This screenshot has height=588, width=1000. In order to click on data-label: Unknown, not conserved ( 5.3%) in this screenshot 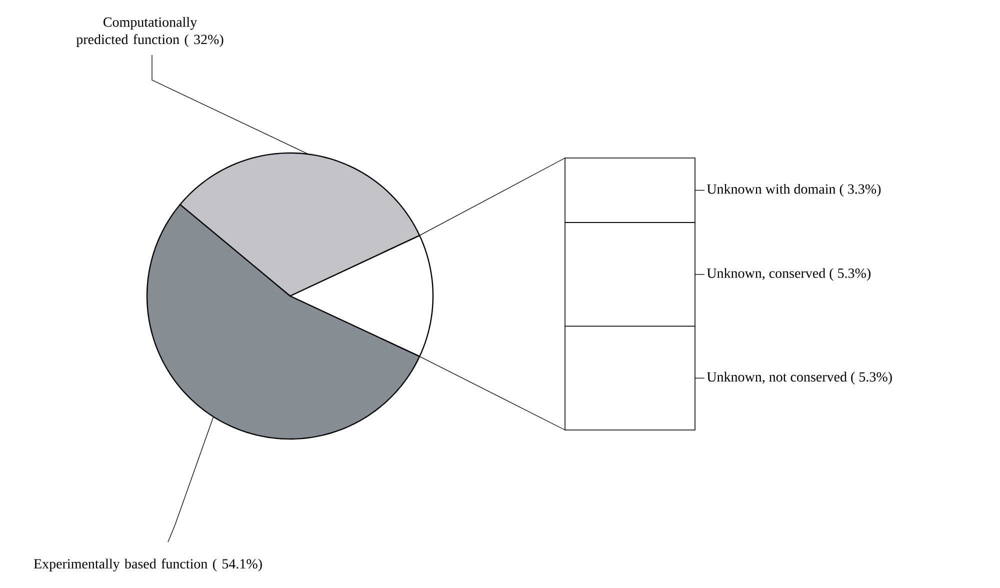, I will do `click(799, 378)`.